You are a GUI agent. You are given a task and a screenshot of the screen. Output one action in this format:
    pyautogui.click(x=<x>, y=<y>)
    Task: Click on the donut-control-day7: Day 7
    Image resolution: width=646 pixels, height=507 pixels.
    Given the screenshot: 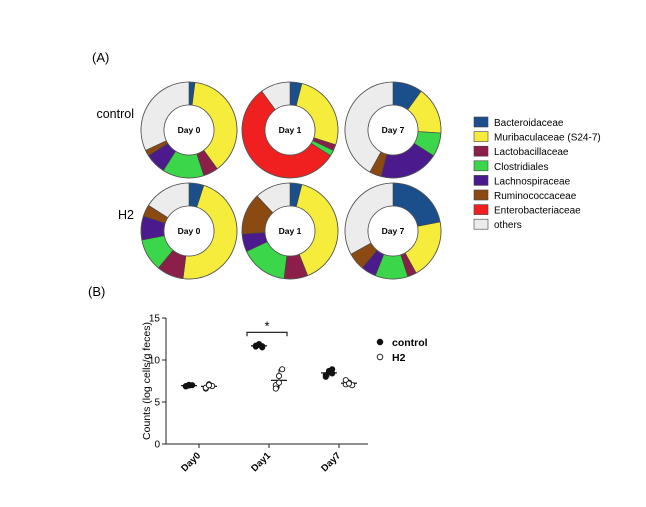 What is the action you would take?
    pyautogui.click(x=393, y=130)
    